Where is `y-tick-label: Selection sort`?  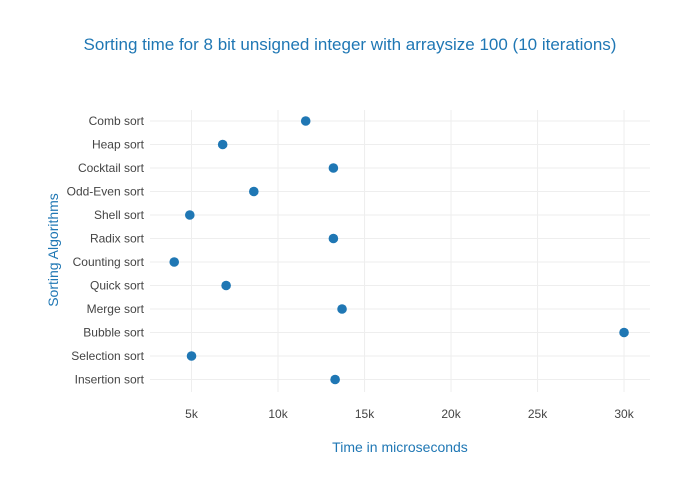 y-tick-label: Selection sort is located at coordinates (107, 356).